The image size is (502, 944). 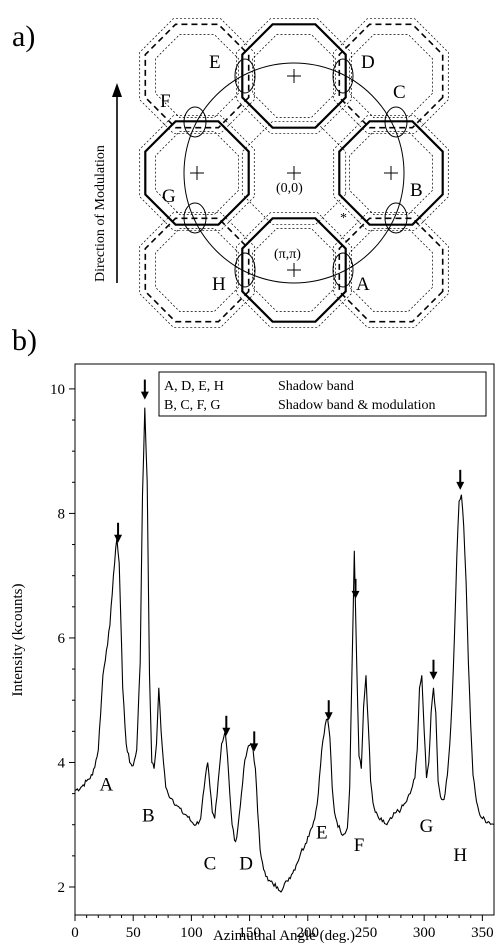 I want to click on curve-label-c: C, so click(x=210, y=864).